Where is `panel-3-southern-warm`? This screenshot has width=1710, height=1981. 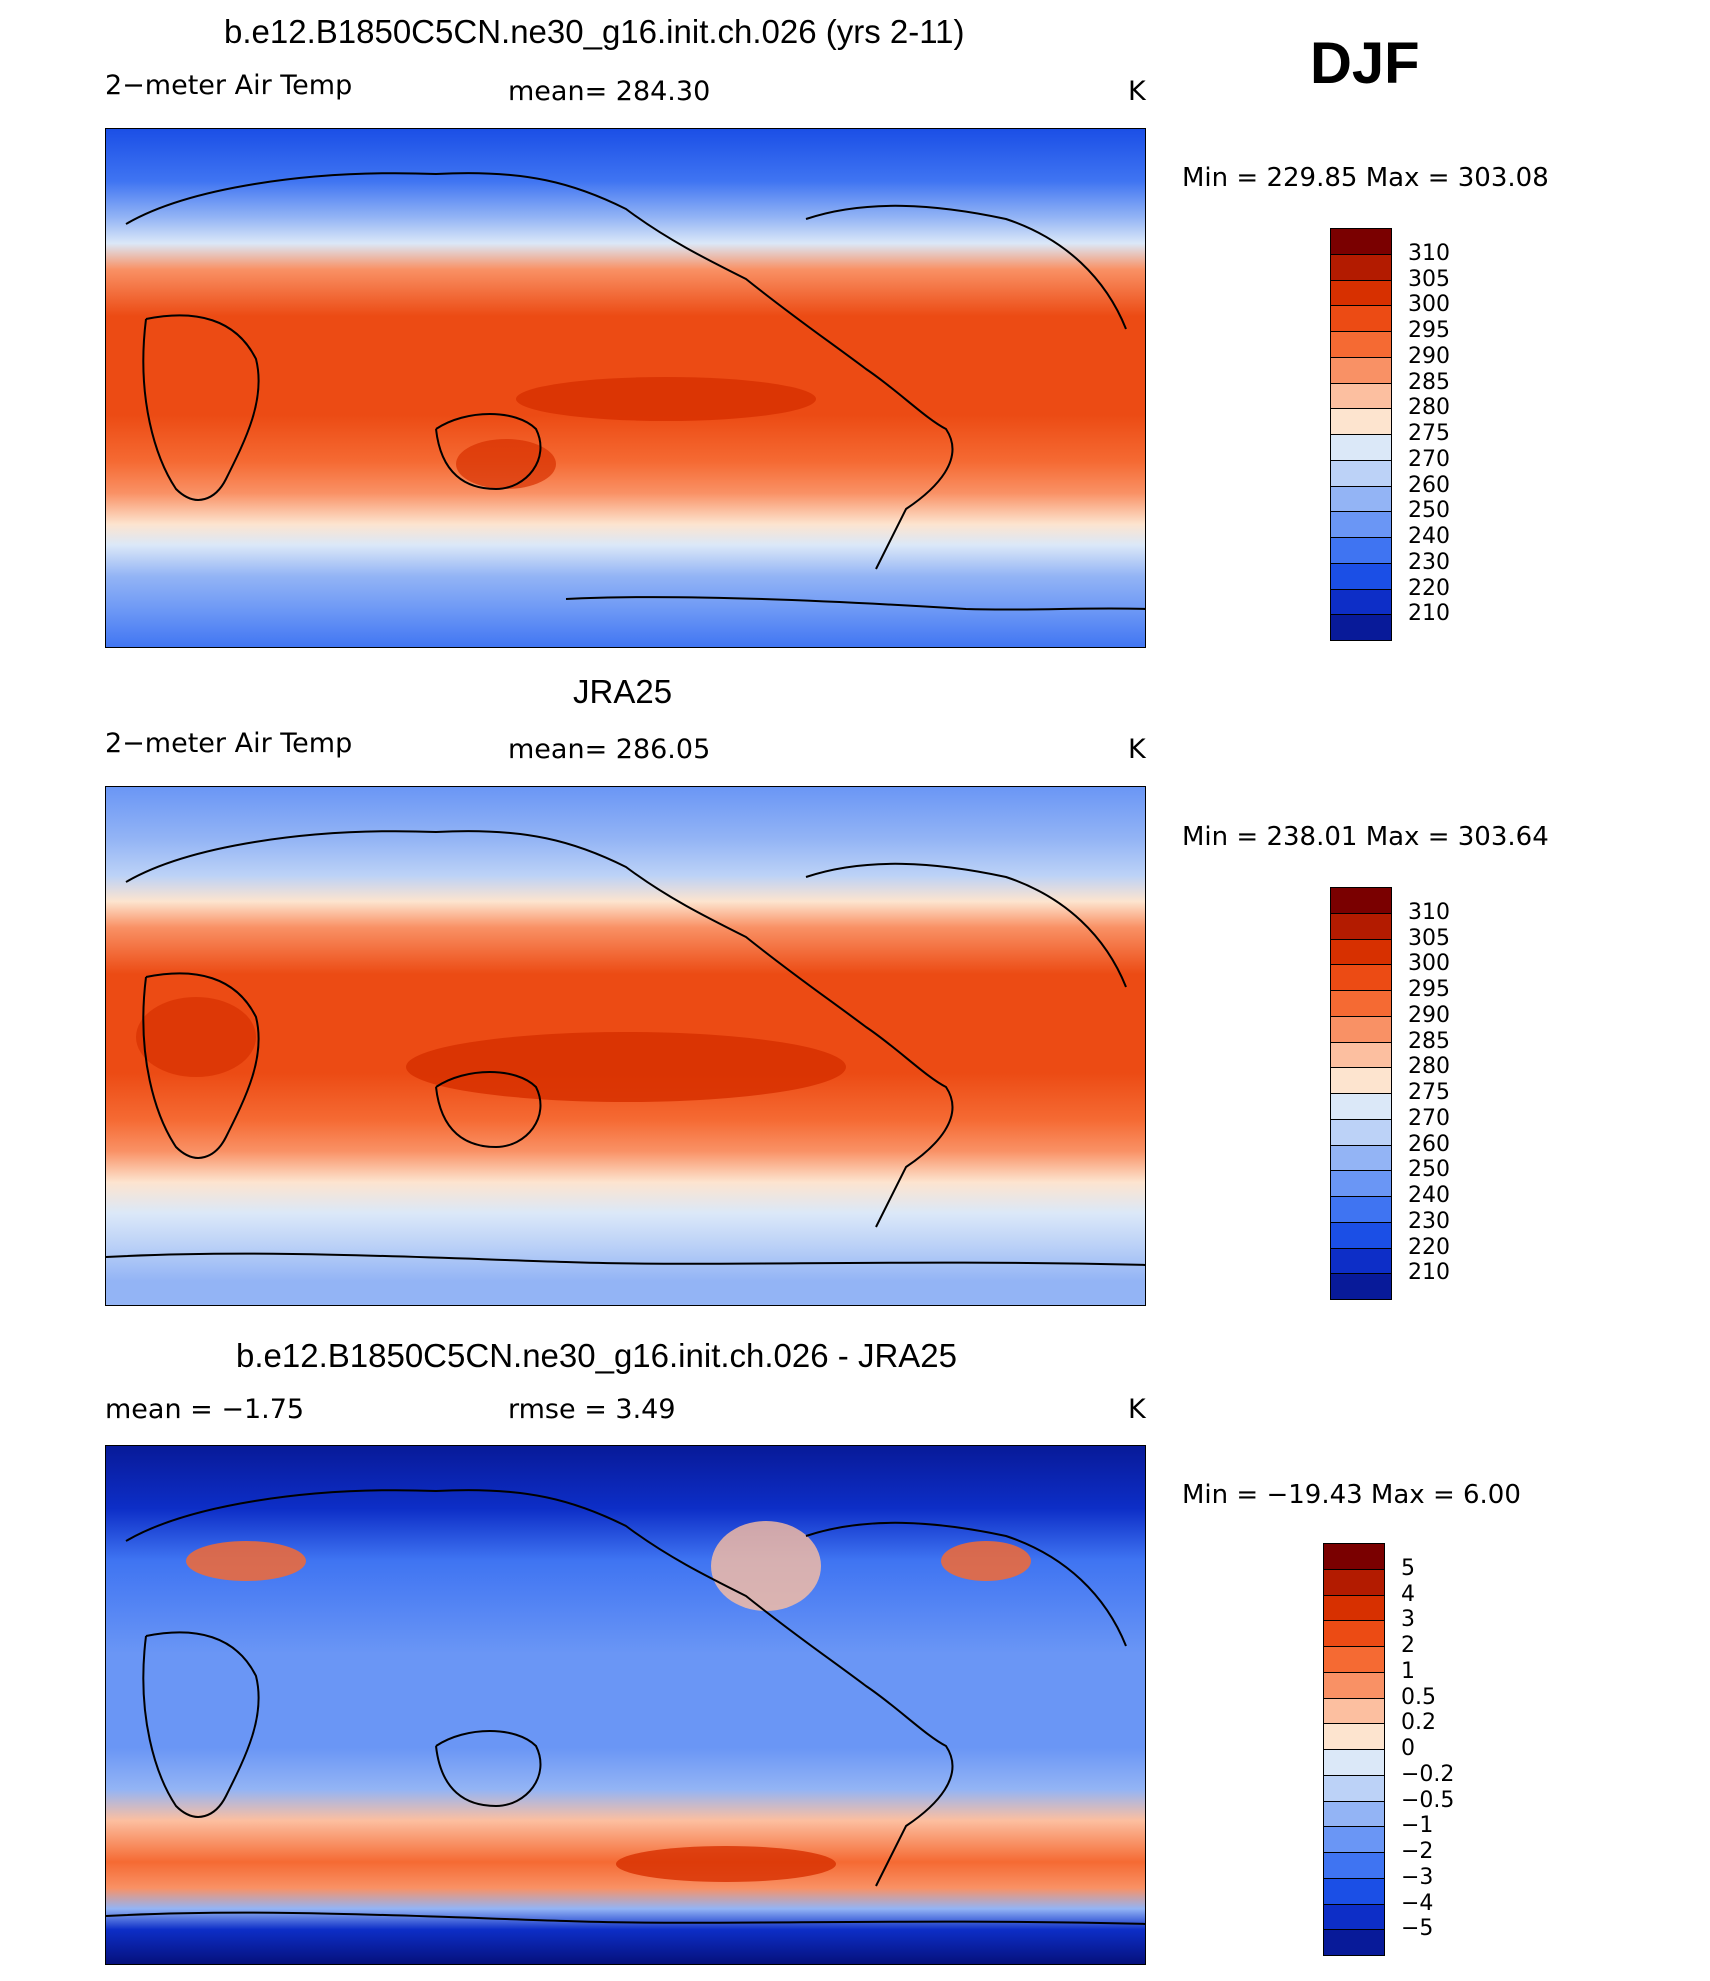
panel-3-southern-warm is located at coordinates (726, 1864).